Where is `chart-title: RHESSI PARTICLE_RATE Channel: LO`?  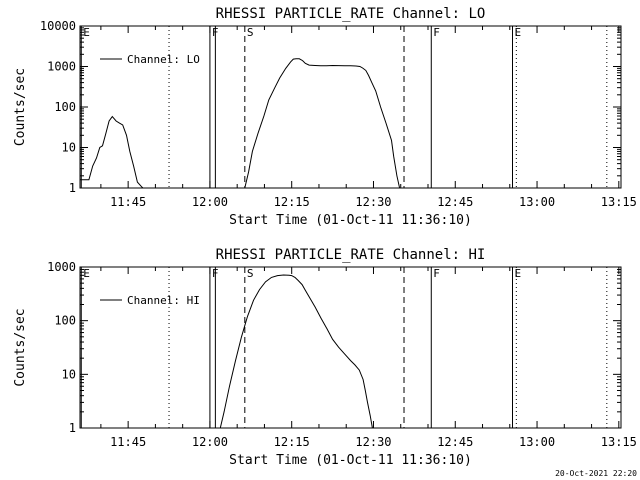 chart-title: RHESSI PARTICLE_RATE Channel: LO is located at coordinates (351, 14).